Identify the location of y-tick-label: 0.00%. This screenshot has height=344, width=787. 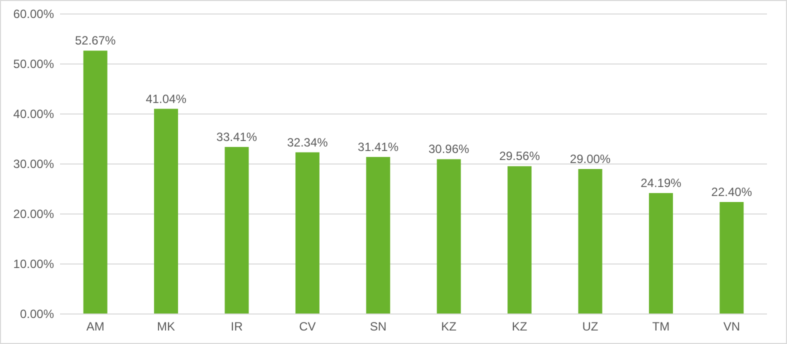
(37, 313).